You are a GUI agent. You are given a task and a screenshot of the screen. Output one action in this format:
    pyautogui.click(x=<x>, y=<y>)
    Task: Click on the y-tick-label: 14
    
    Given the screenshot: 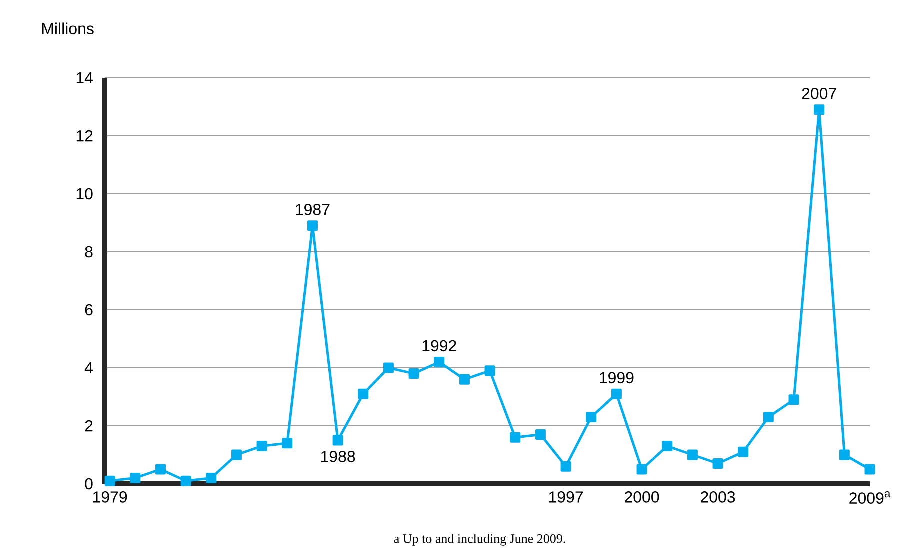 What is the action you would take?
    pyautogui.click(x=84, y=78)
    